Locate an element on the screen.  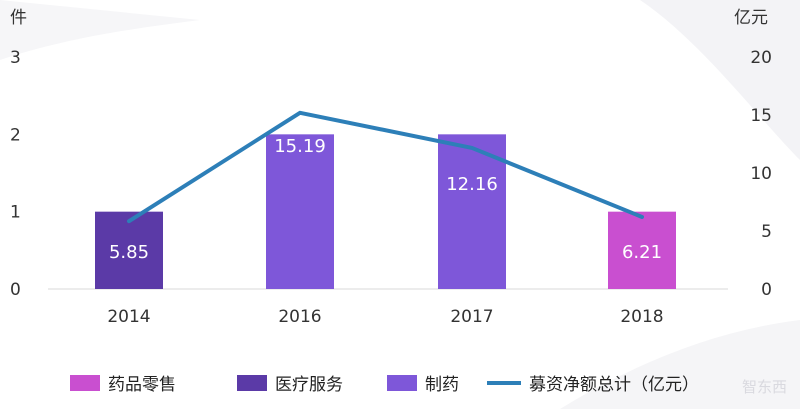
data-label: 15.19 is located at coordinates (300, 146).